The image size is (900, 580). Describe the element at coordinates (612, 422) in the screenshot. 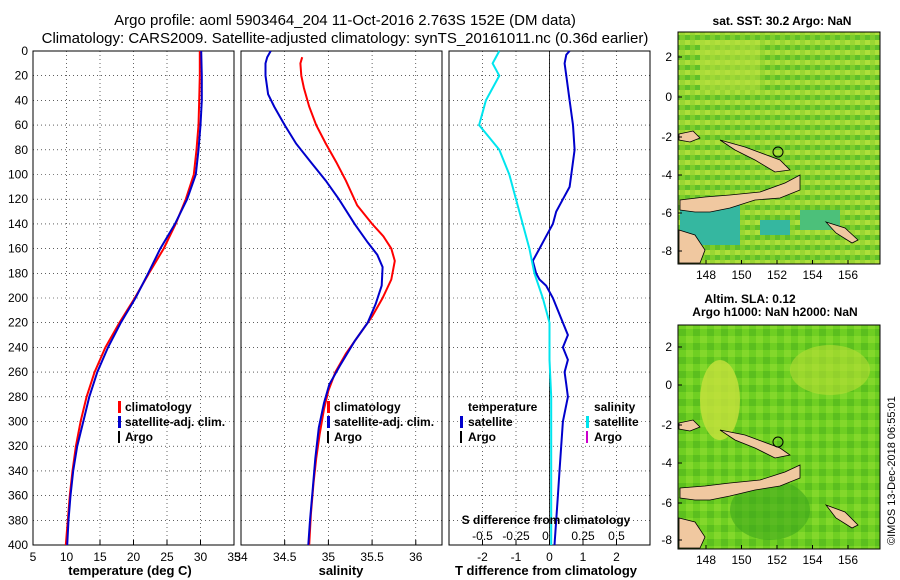

I see `difference-legend-salinity: salinity satellite Argo` at that location.